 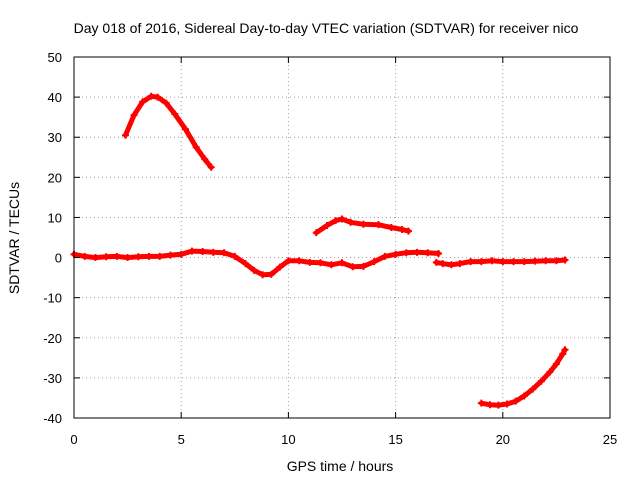 I want to click on y-tick-label: 0, so click(x=58, y=258).